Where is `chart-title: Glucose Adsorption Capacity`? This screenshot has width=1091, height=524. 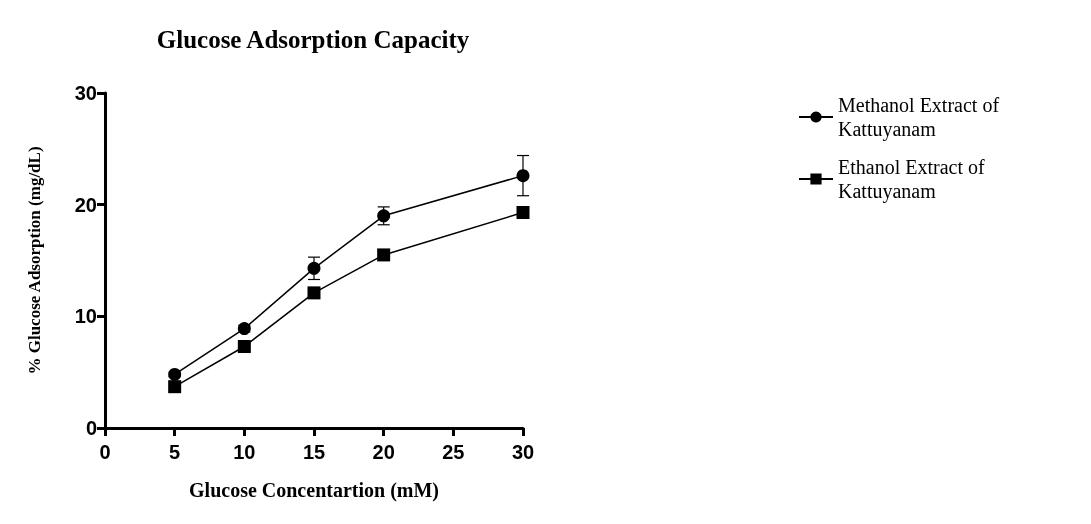 chart-title: Glucose Adsorption Capacity is located at coordinates (313, 39).